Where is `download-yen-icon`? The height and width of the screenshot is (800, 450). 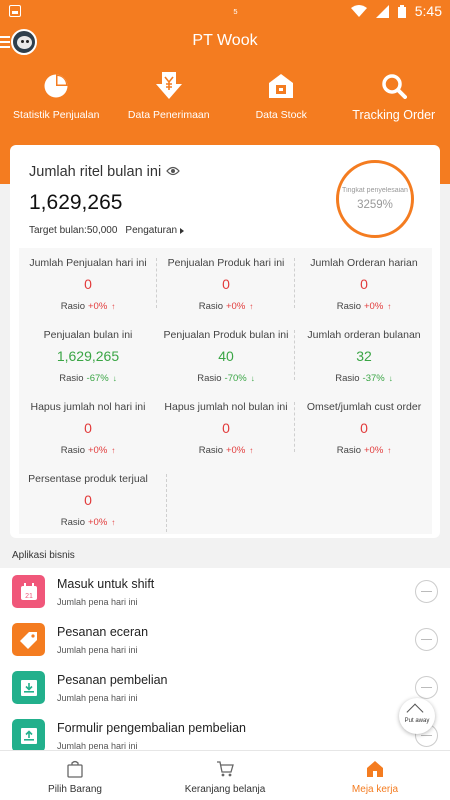
download-yen-icon is located at coordinates (169, 86).